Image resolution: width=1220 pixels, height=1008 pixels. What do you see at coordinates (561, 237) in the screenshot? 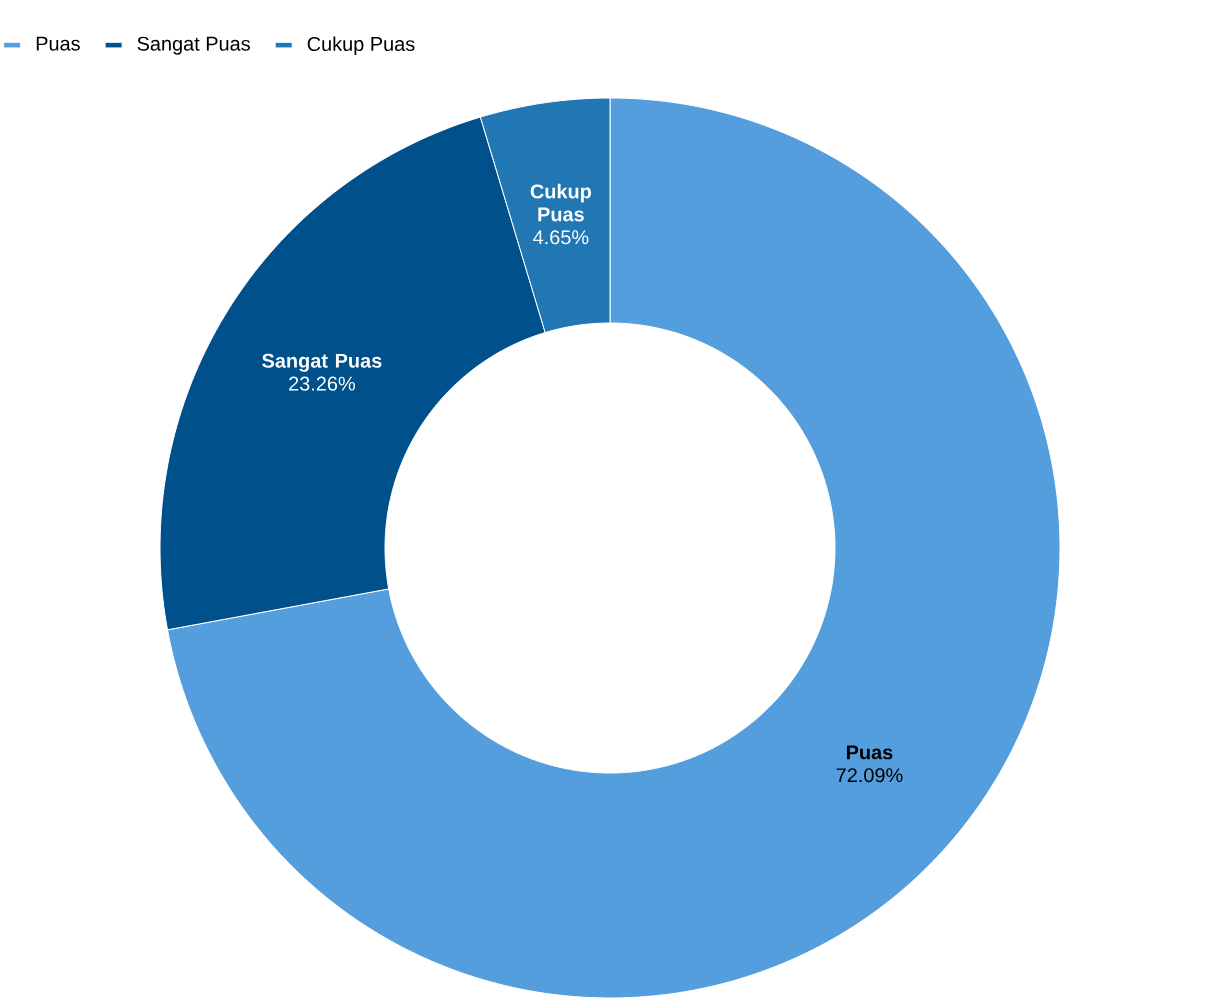
I see `data-label: 4.65%` at bounding box center [561, 237].